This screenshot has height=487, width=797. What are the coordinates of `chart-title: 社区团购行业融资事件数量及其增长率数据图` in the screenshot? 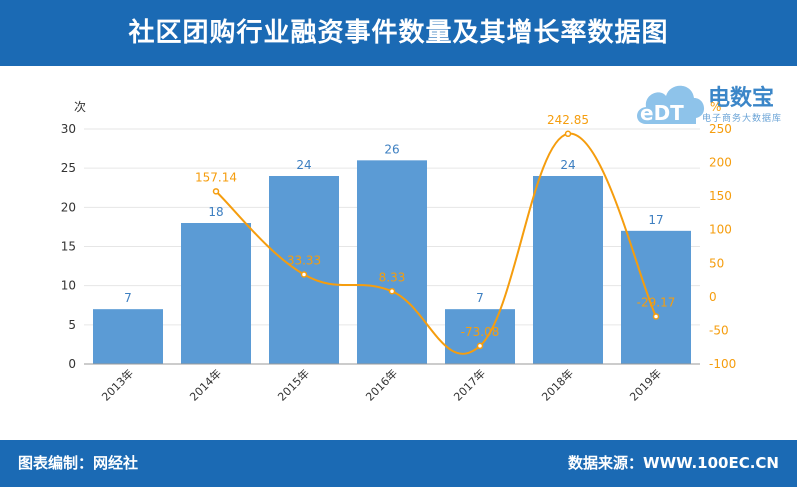 It's located at (398, 33).